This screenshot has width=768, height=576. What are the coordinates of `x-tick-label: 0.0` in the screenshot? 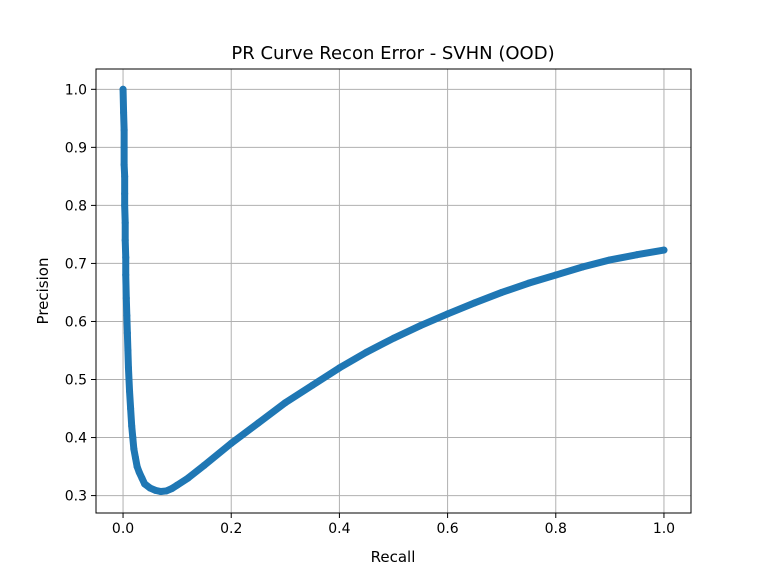 It's located at (123, 529).